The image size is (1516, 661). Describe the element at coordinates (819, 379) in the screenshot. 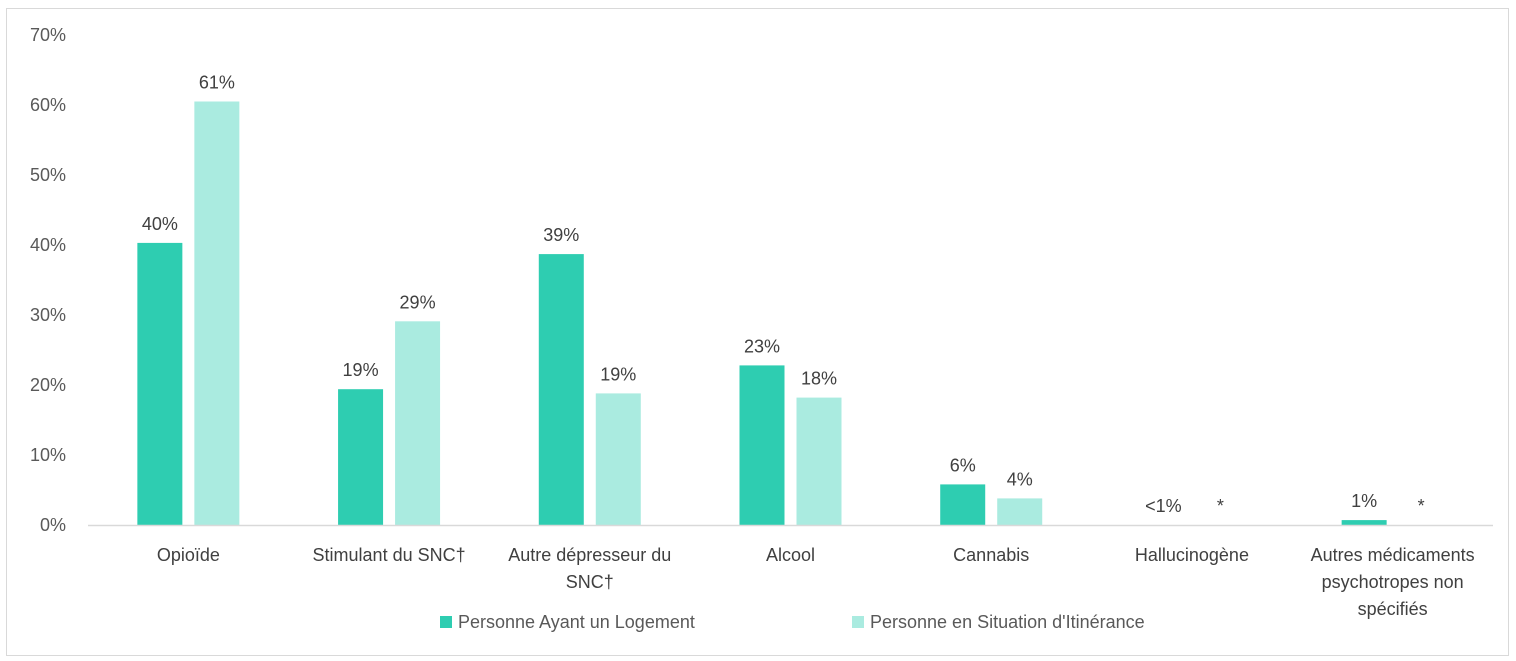

I see `data-label: 18%` at that location.